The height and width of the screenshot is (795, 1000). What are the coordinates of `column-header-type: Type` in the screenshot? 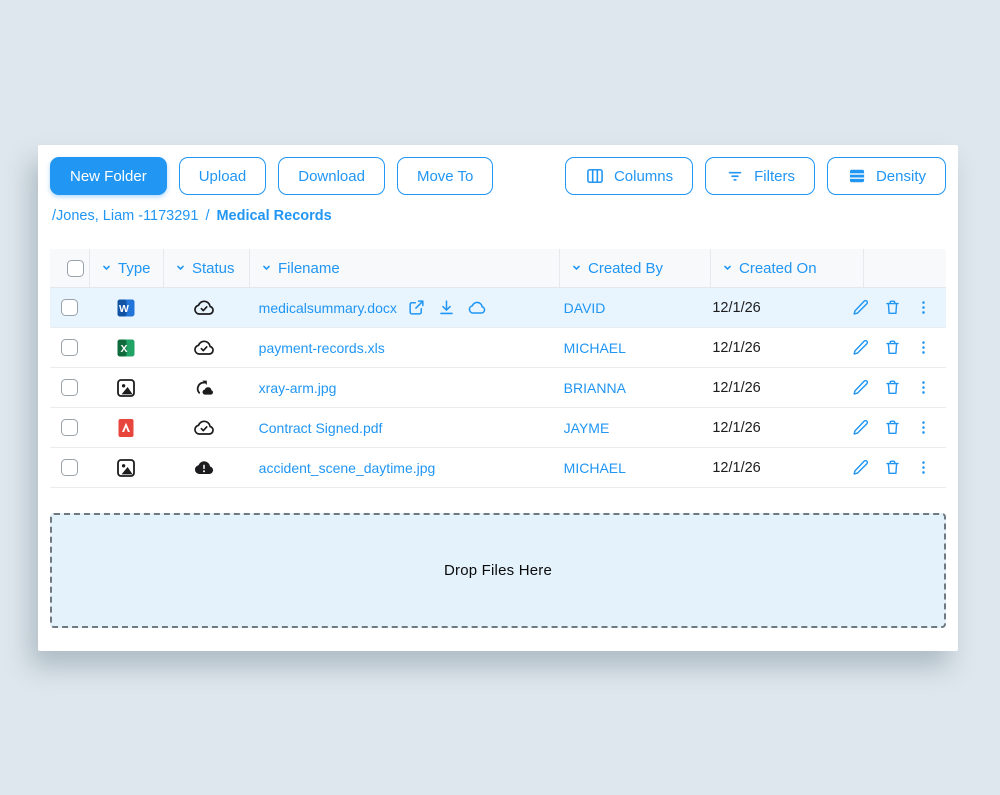 It's located at (127, 268).